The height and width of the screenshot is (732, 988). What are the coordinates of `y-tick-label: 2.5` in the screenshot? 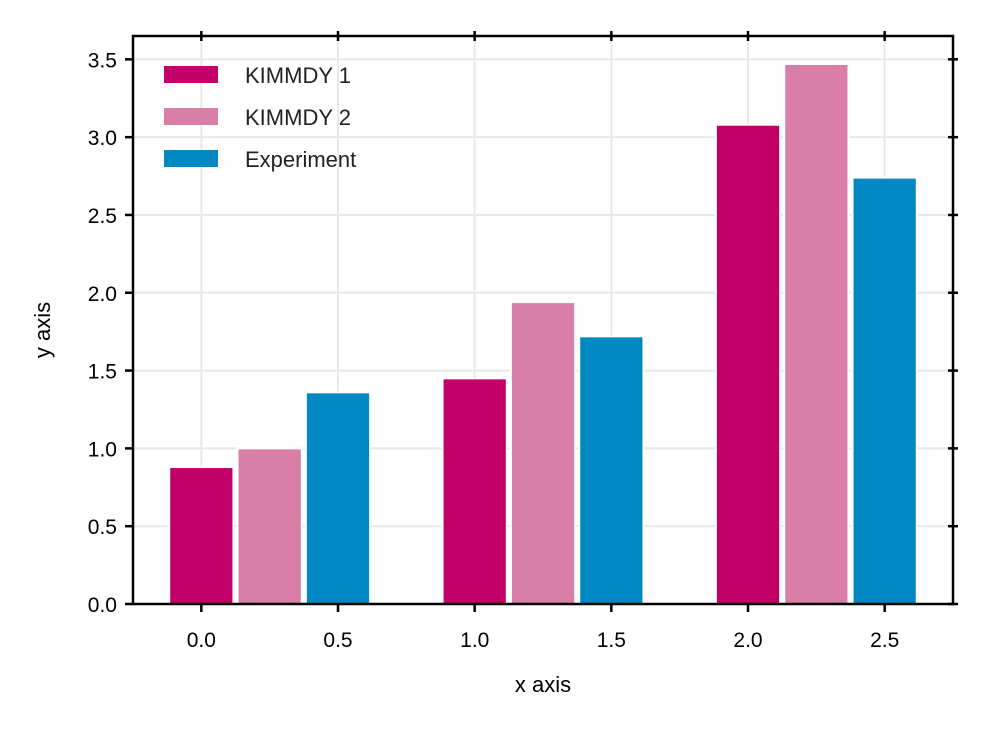 It's located at (102, 216).